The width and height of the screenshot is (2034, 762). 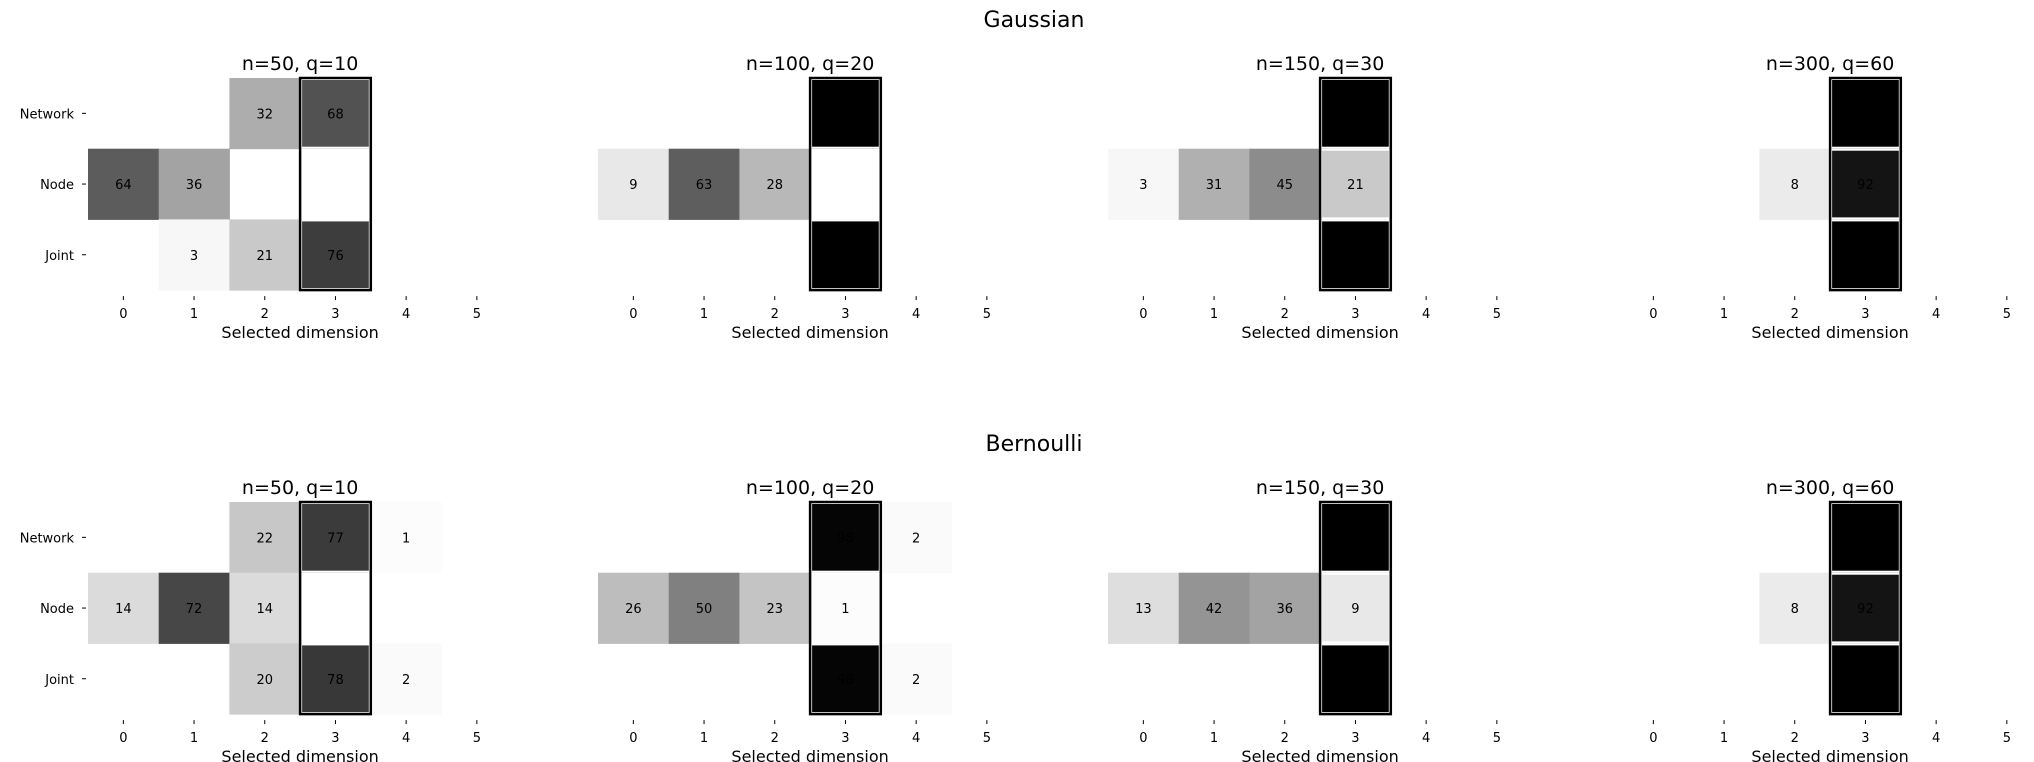 I want to click on cell-value: 64, so click(x=123, y=185).